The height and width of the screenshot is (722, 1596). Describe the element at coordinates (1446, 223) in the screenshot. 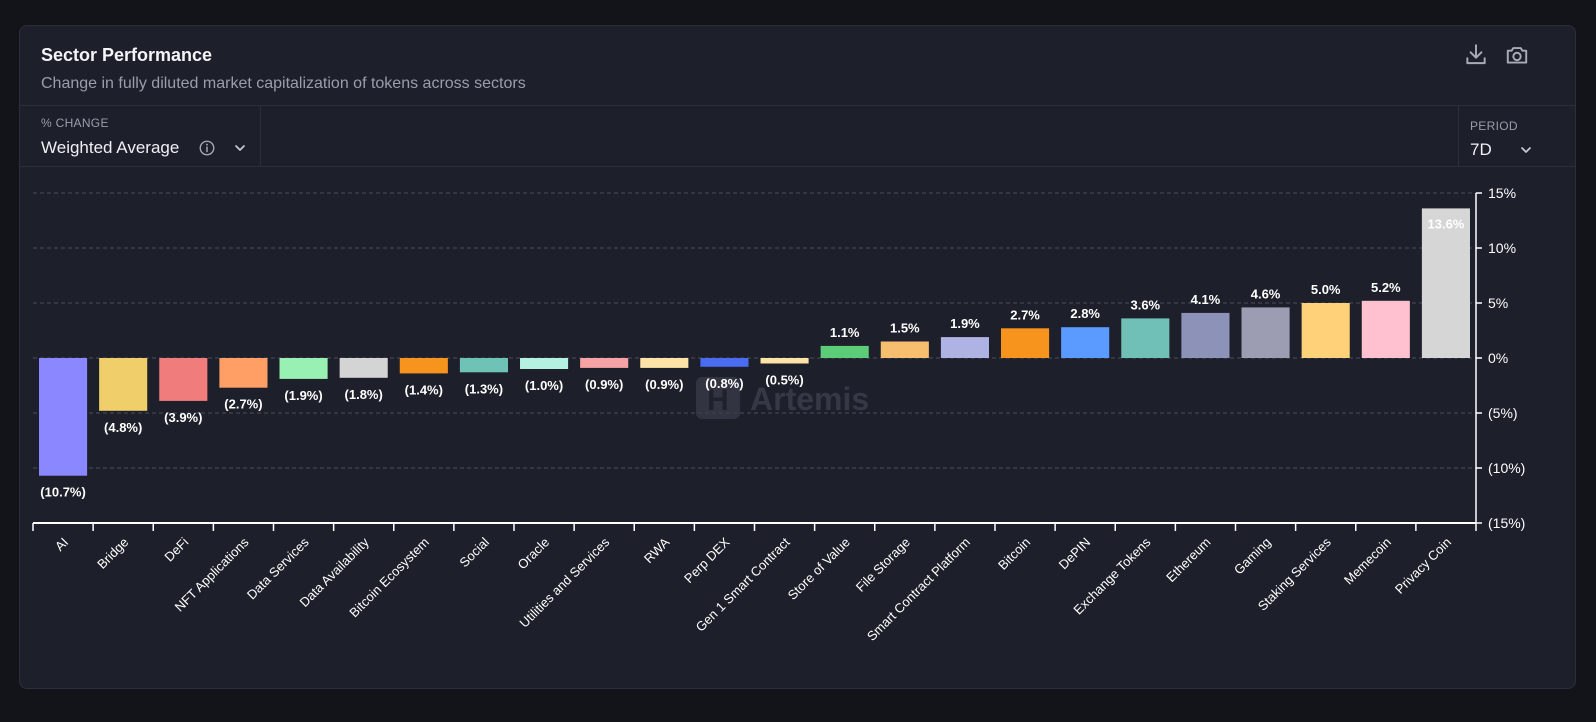

I see `bar-value-label: 13.6%` at that location.